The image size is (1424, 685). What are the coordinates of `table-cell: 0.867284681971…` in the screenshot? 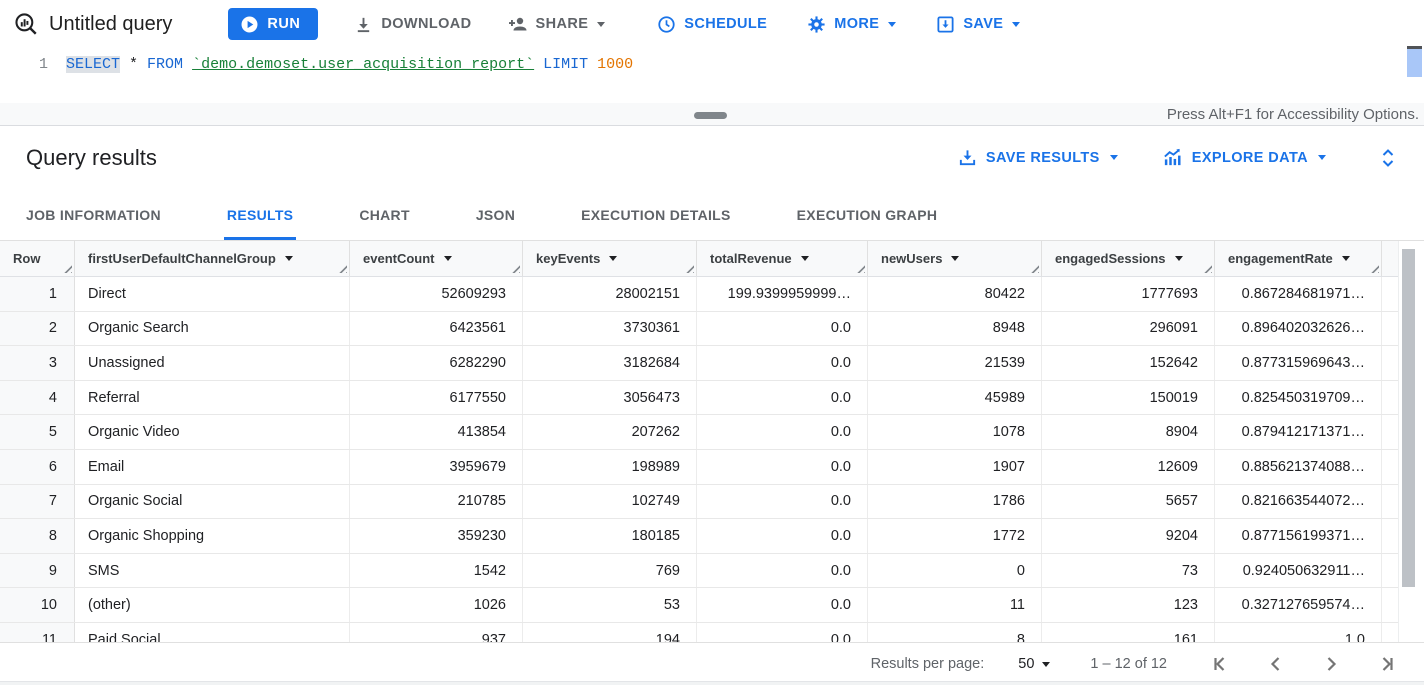 It's located at (1298, 294).